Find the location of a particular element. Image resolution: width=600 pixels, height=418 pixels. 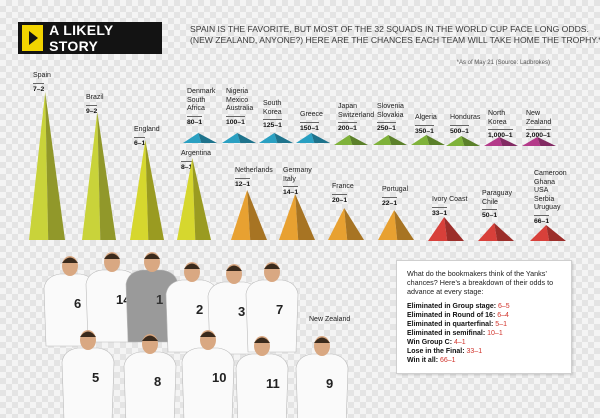

team-name: Brazil is located at coordinates (95, 97).